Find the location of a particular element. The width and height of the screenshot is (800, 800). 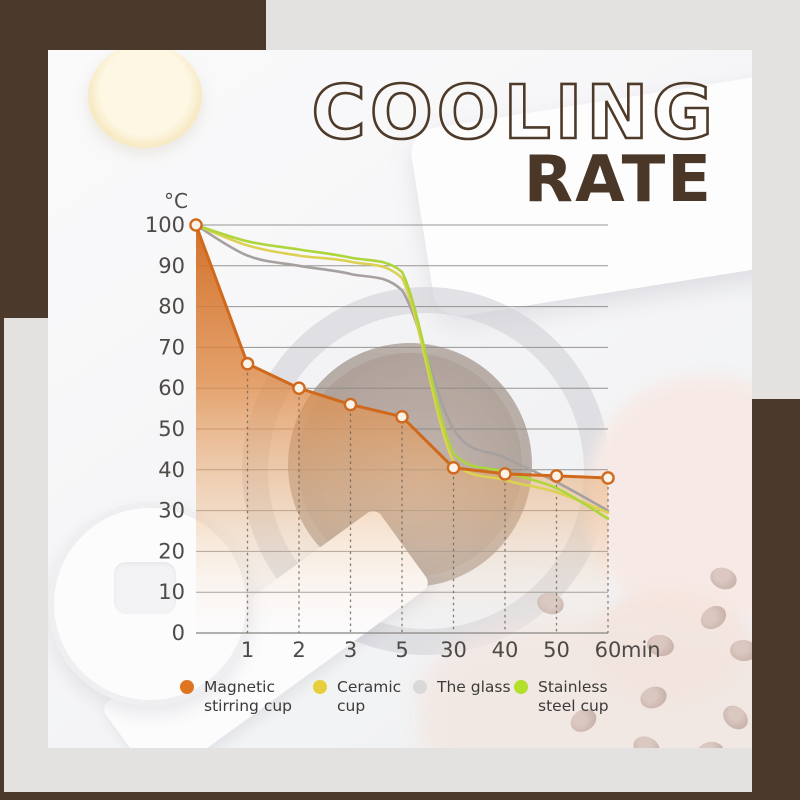

title-rate: RATE is located at coordinates (618, 177).